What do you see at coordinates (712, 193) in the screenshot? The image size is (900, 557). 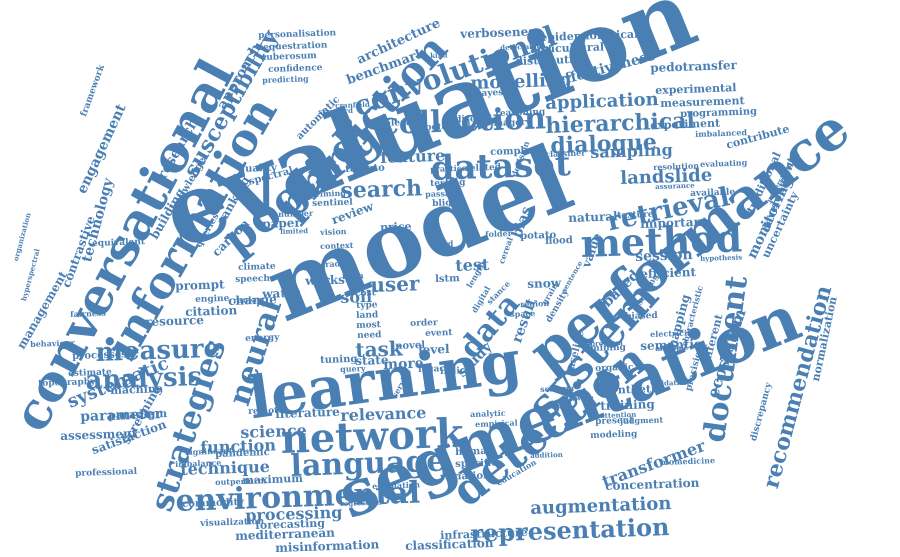 I see `cloud-word-available: available` at bounding box center [712, 193].